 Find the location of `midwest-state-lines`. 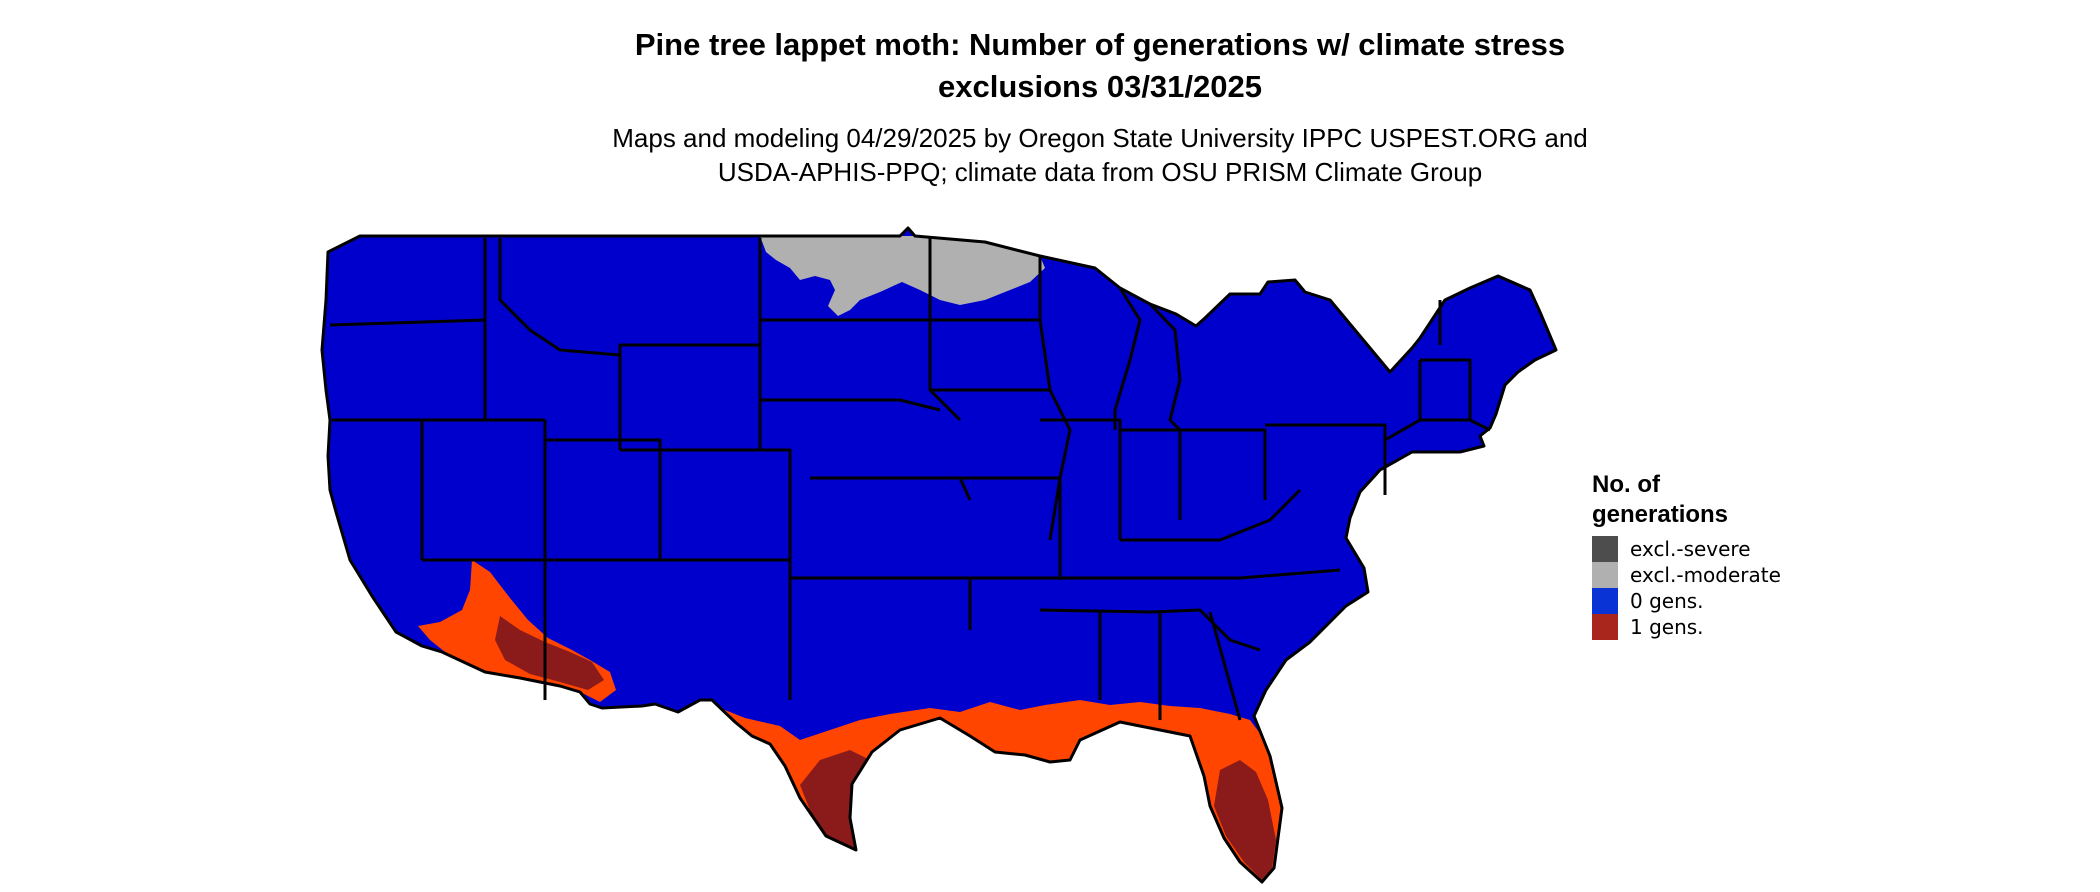

midwest-state-lines is located at coordinates (1026, 418).